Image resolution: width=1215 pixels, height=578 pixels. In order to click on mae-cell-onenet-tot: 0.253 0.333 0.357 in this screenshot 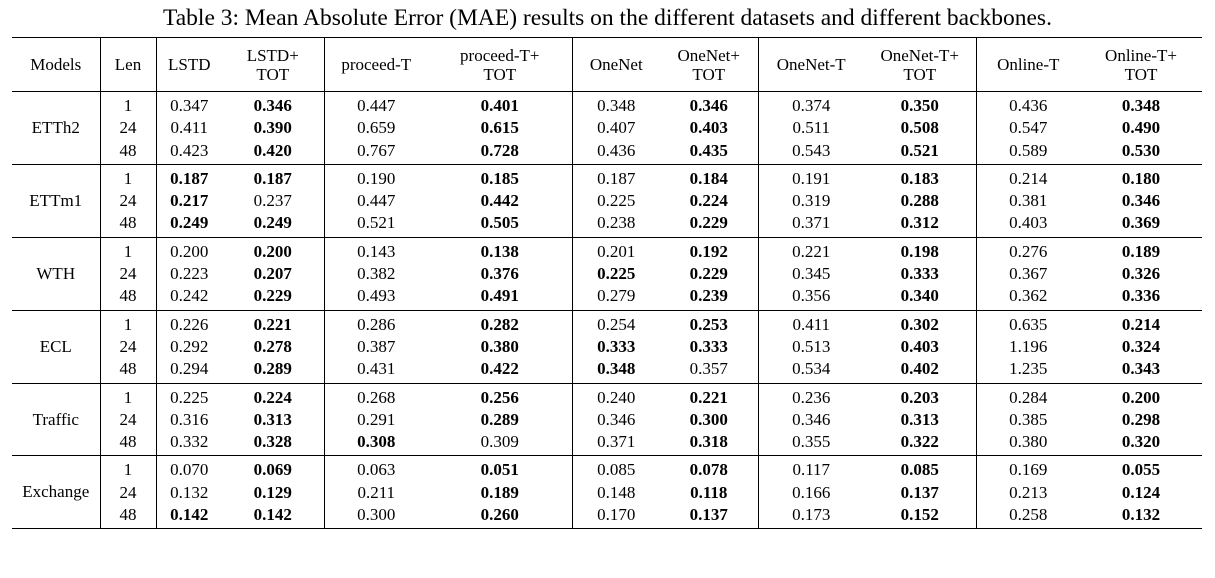, I will do `click(709, 347)`.